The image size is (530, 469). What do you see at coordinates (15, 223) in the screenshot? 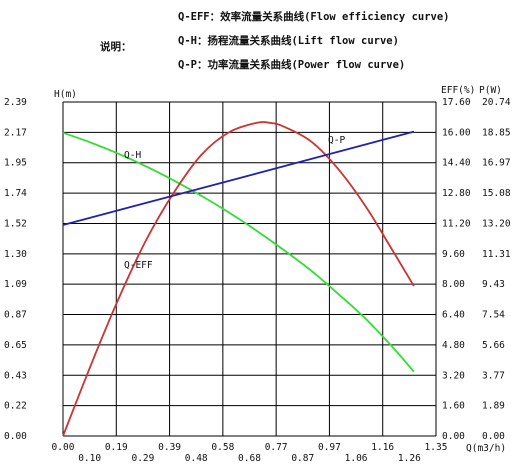
I see `y-tick-label-h: 1.52` at bounding box center [15, 223].